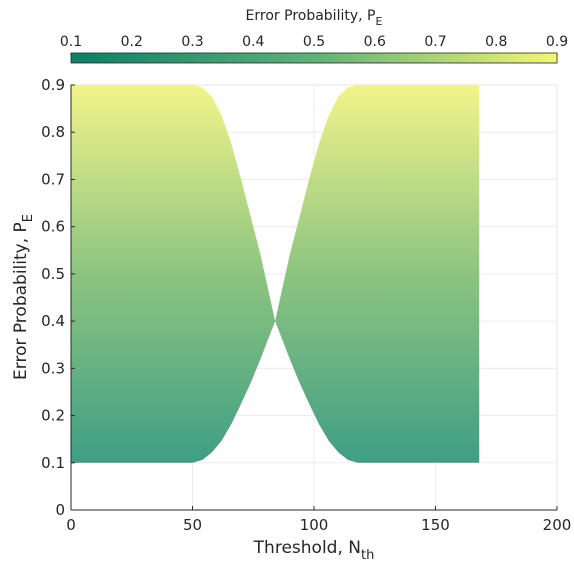  Describe the element at coordinates (314, 525) in the screenshot. I see `x-tick-label: 100` at that location.